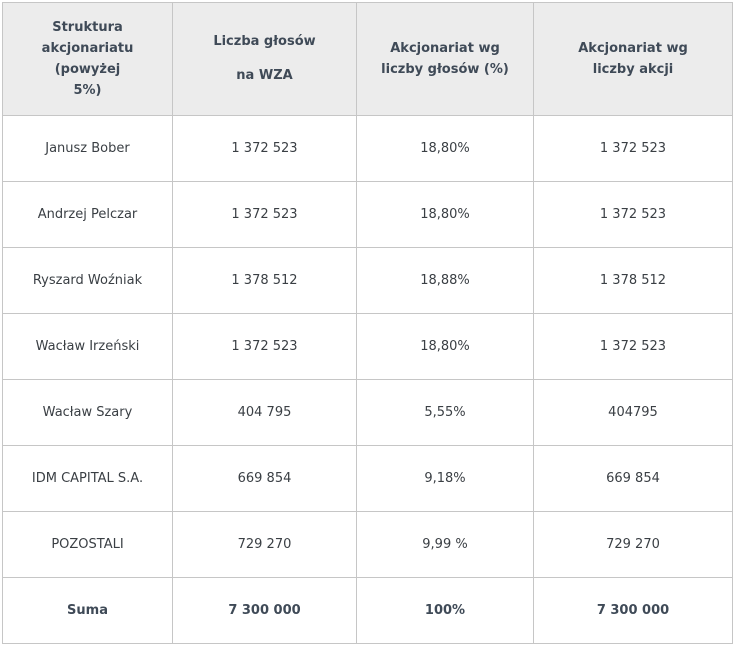  Describe the element at coordinates (445, 478) in the screenshot. I see `votes-percent-cell: 9,18%` at that location.